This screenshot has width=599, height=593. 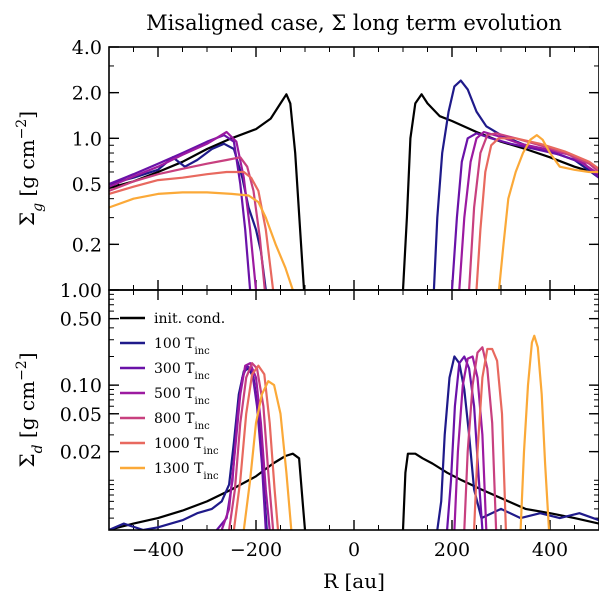 What do you see at coordinates (87, 245) in the screenshot?
I see `y-tick-label: 0.2` at bounding box center [87, 245].